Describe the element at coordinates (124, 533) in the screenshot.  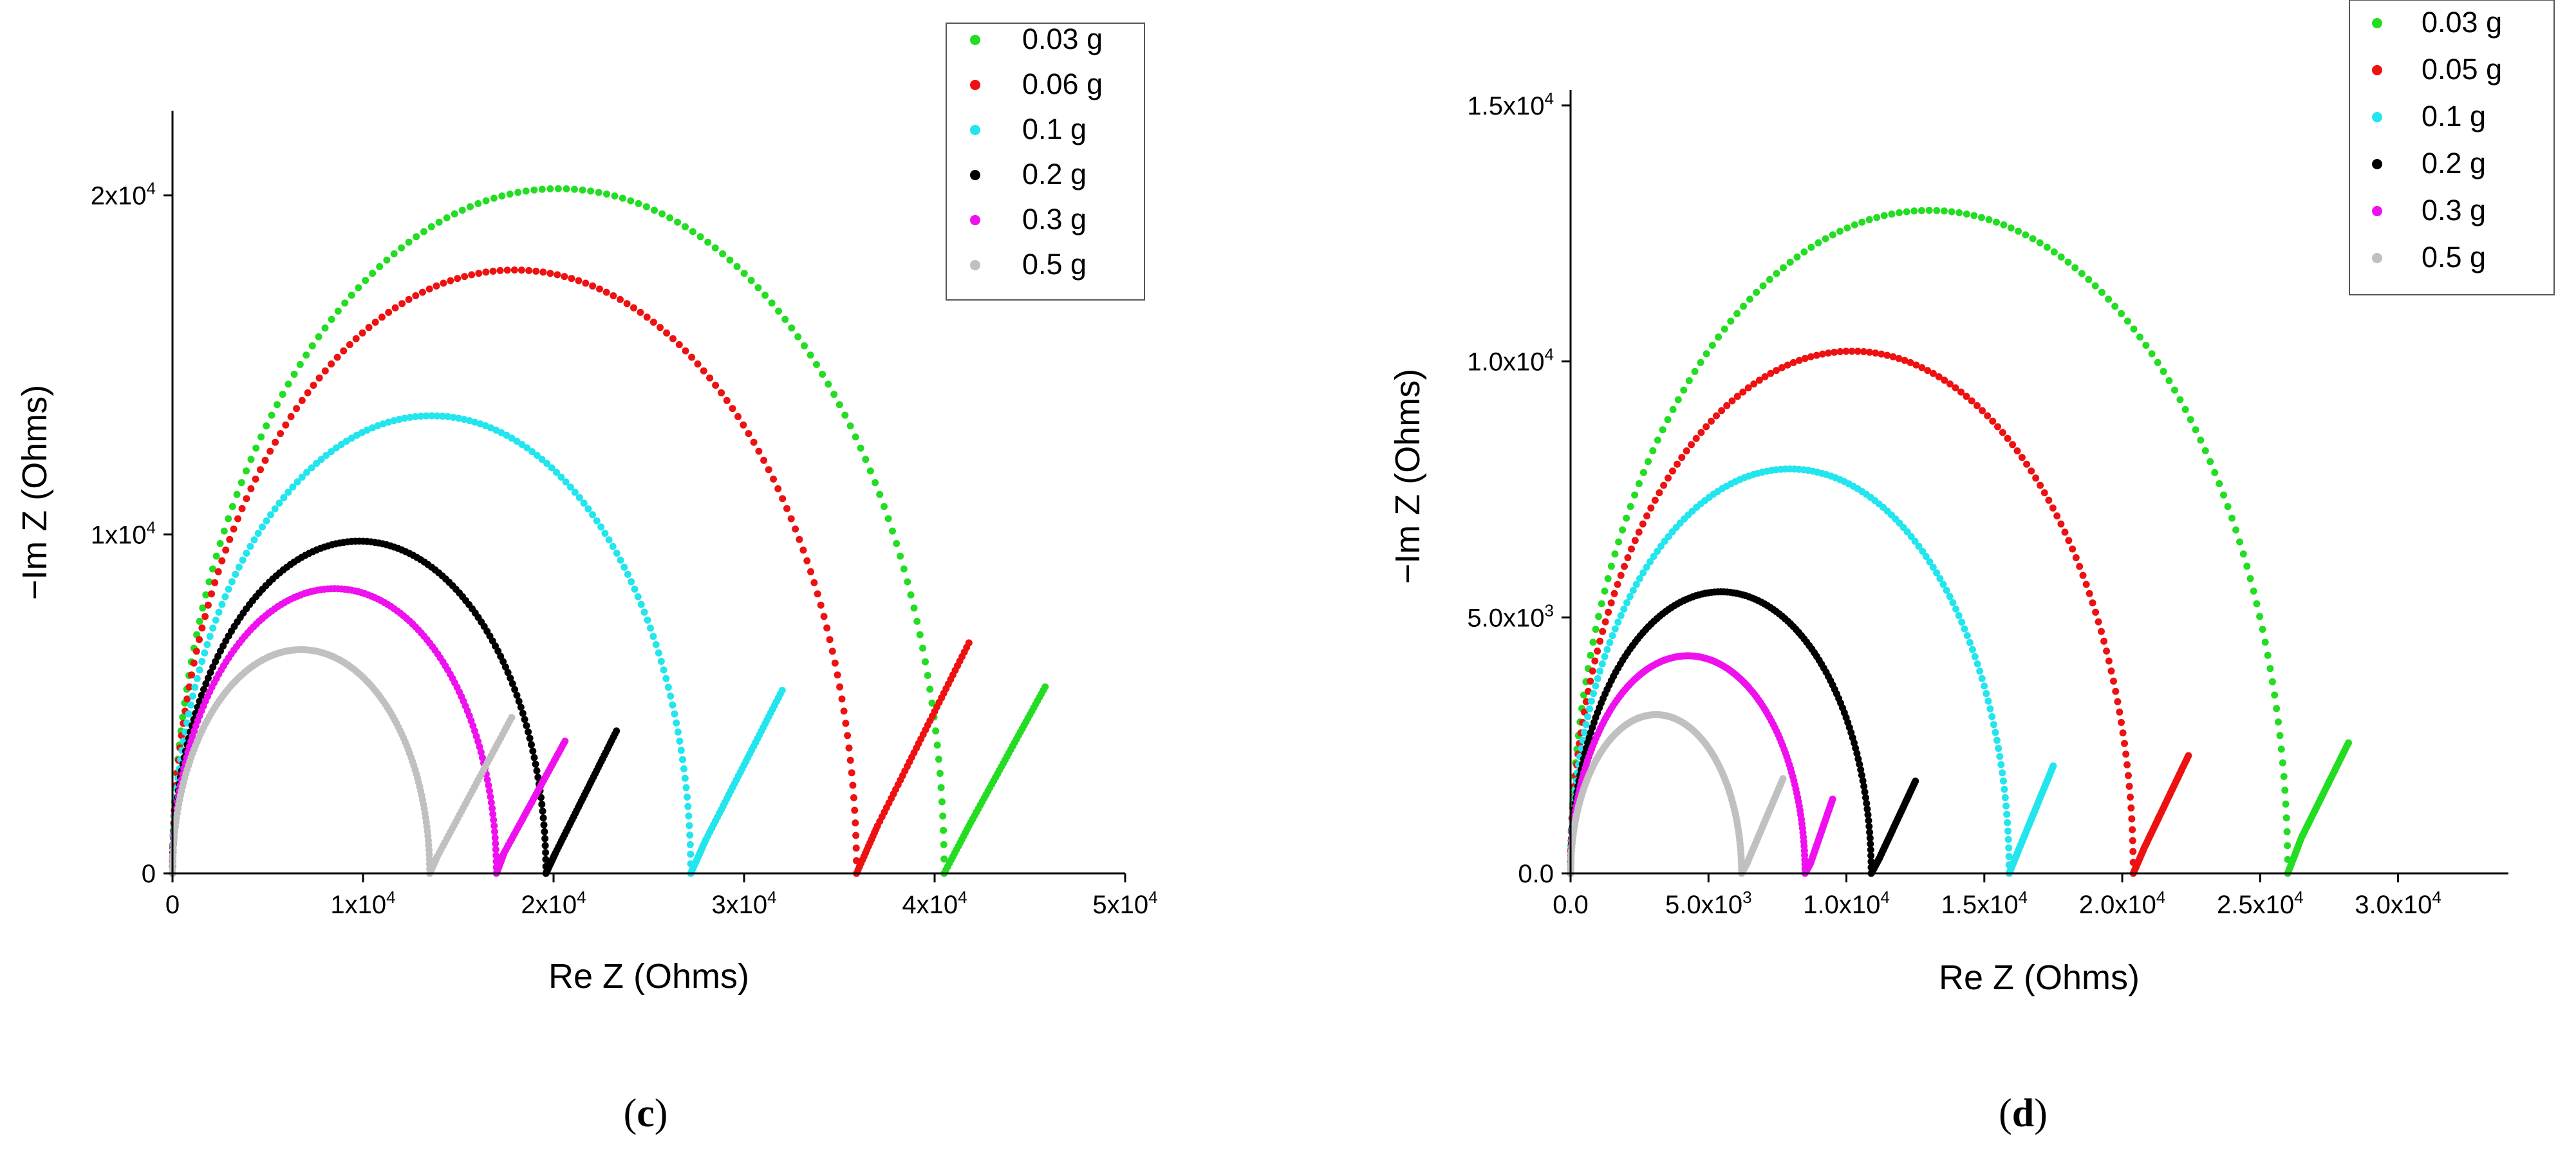
I see `y-tick-label: 1x10⁴` at that location.